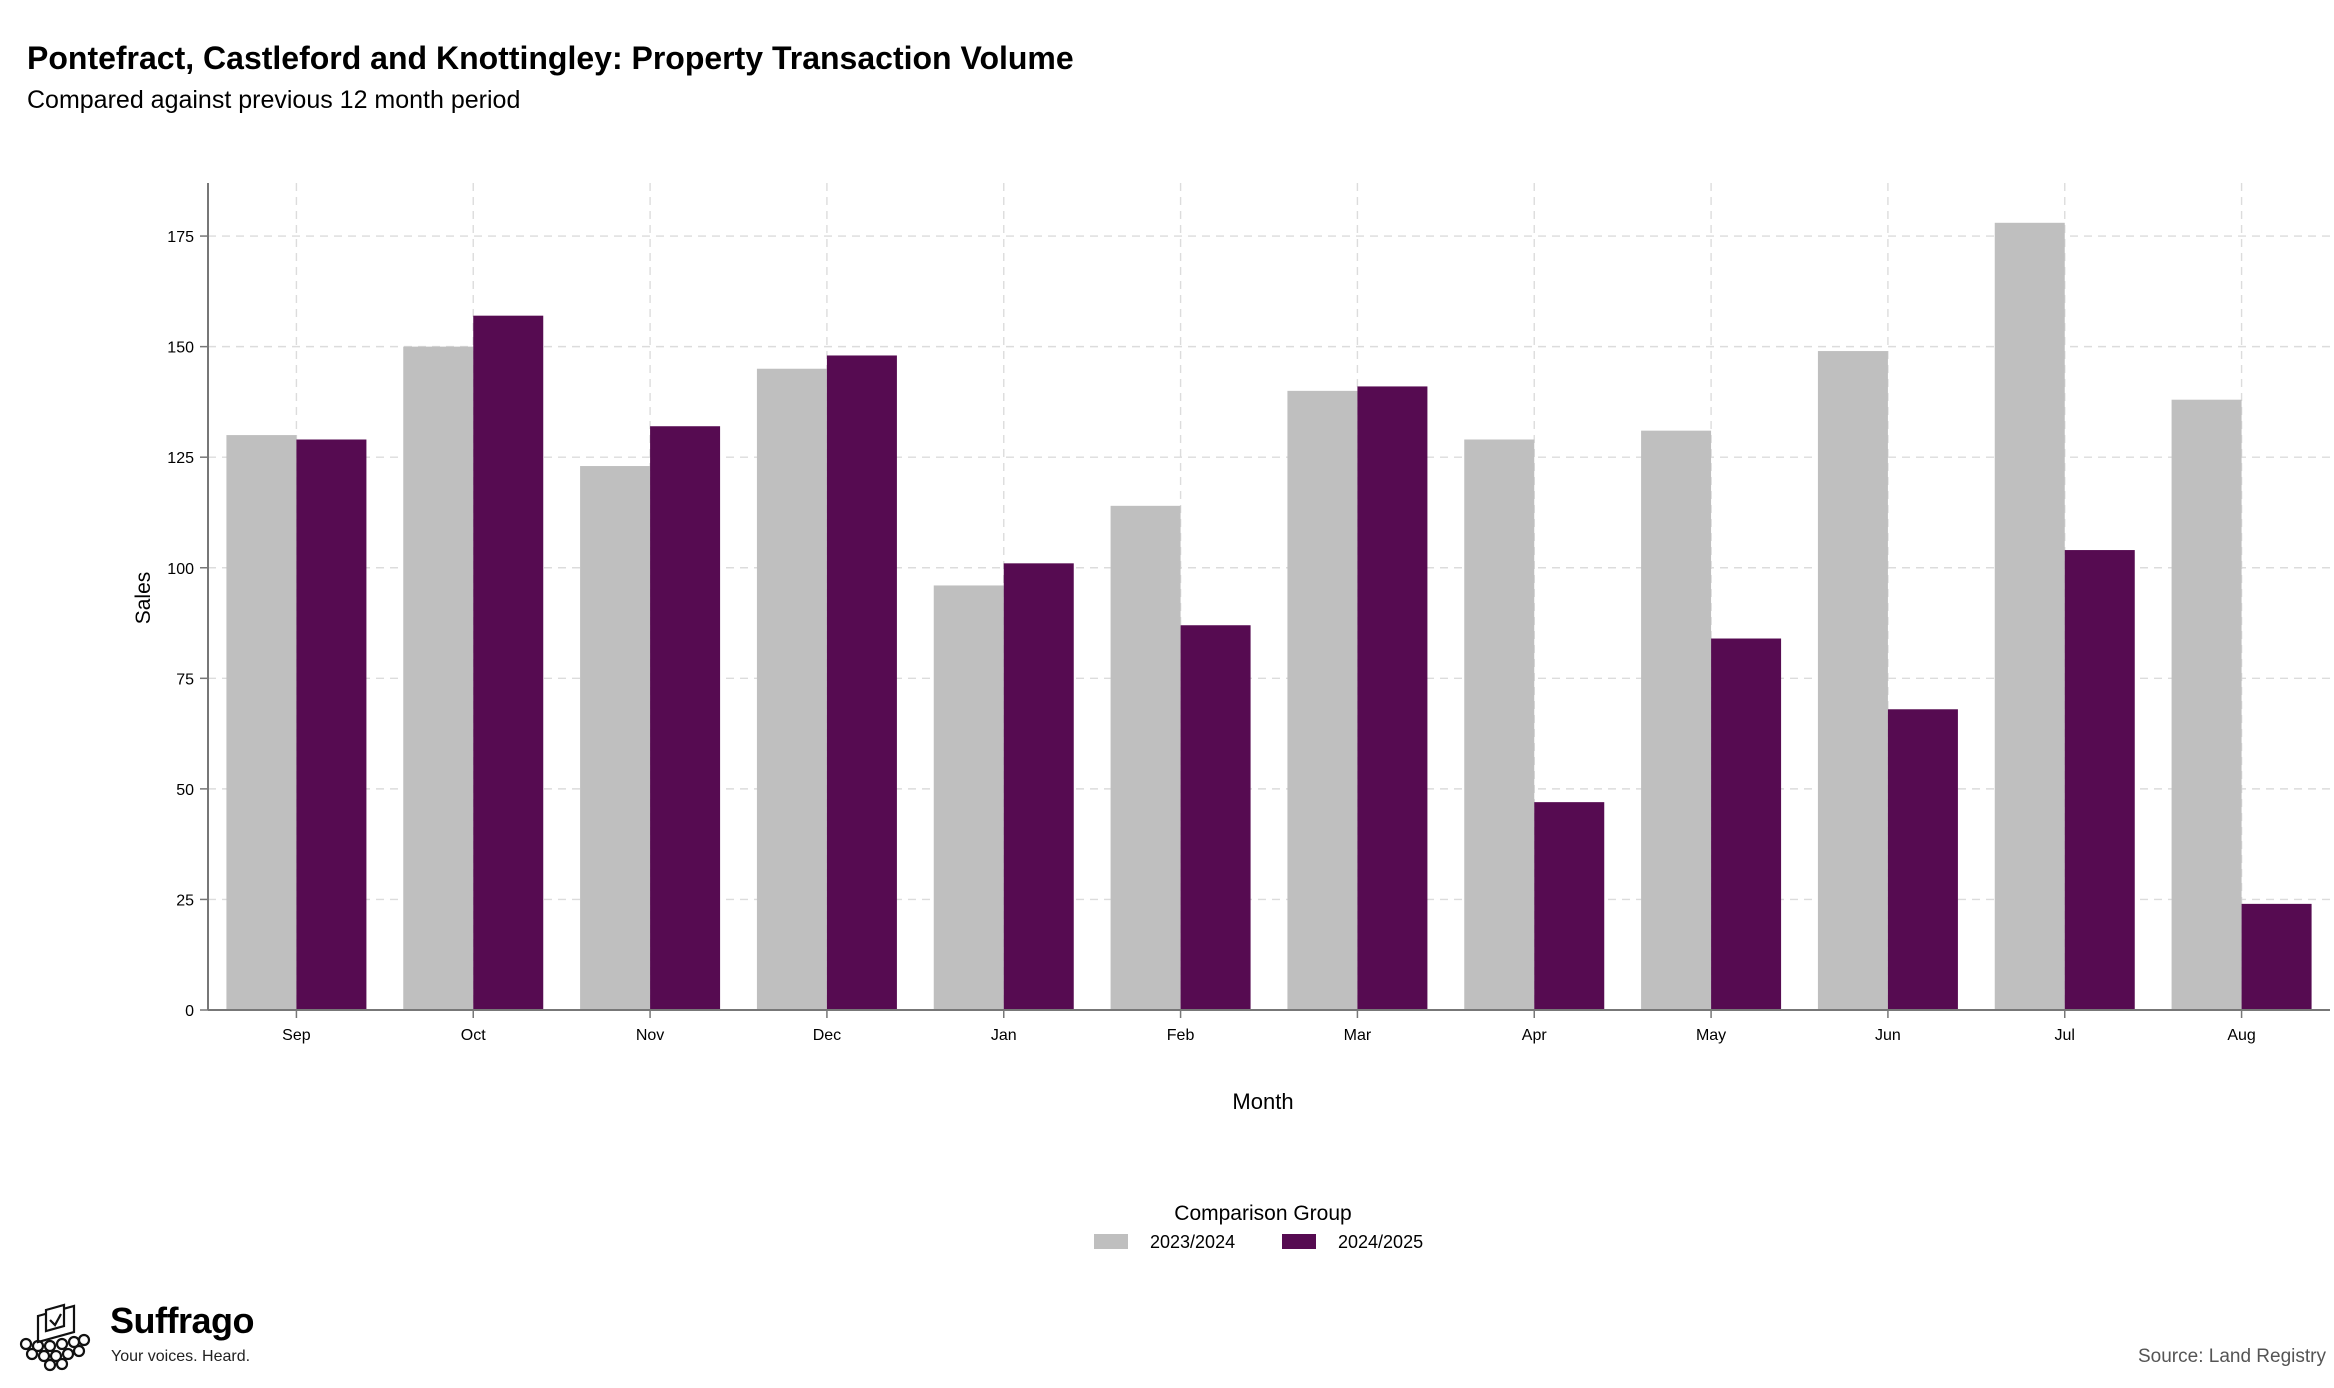 This screenshot has height=1388, width=2334. I want to click on legend: Comparison Group 2023/2024 2024/2025, so click(1258, 1227).